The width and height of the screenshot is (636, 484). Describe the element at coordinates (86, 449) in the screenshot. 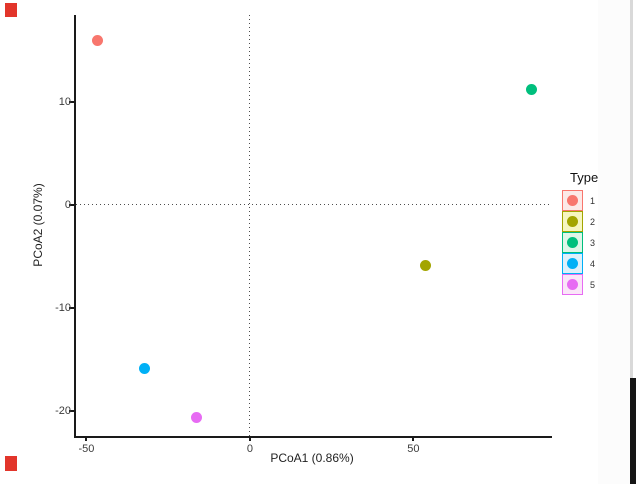

I see `x-axis-tick-label: -50` at that location.